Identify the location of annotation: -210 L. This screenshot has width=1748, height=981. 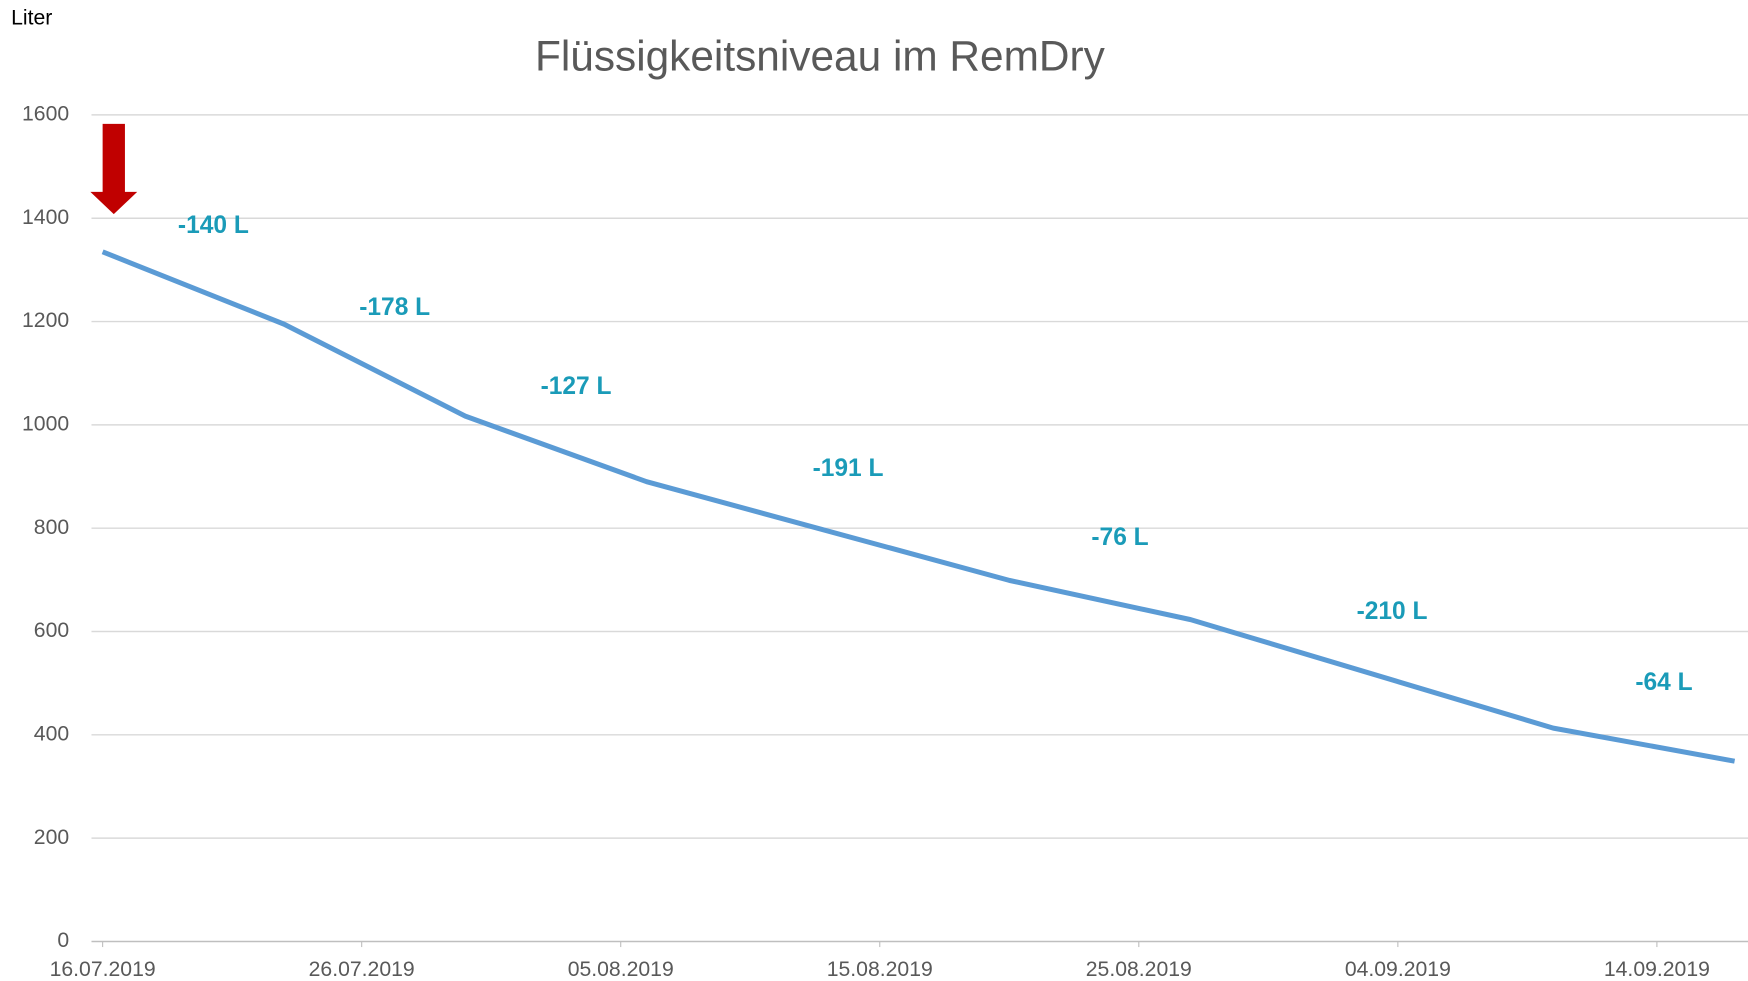
(1392, 611).